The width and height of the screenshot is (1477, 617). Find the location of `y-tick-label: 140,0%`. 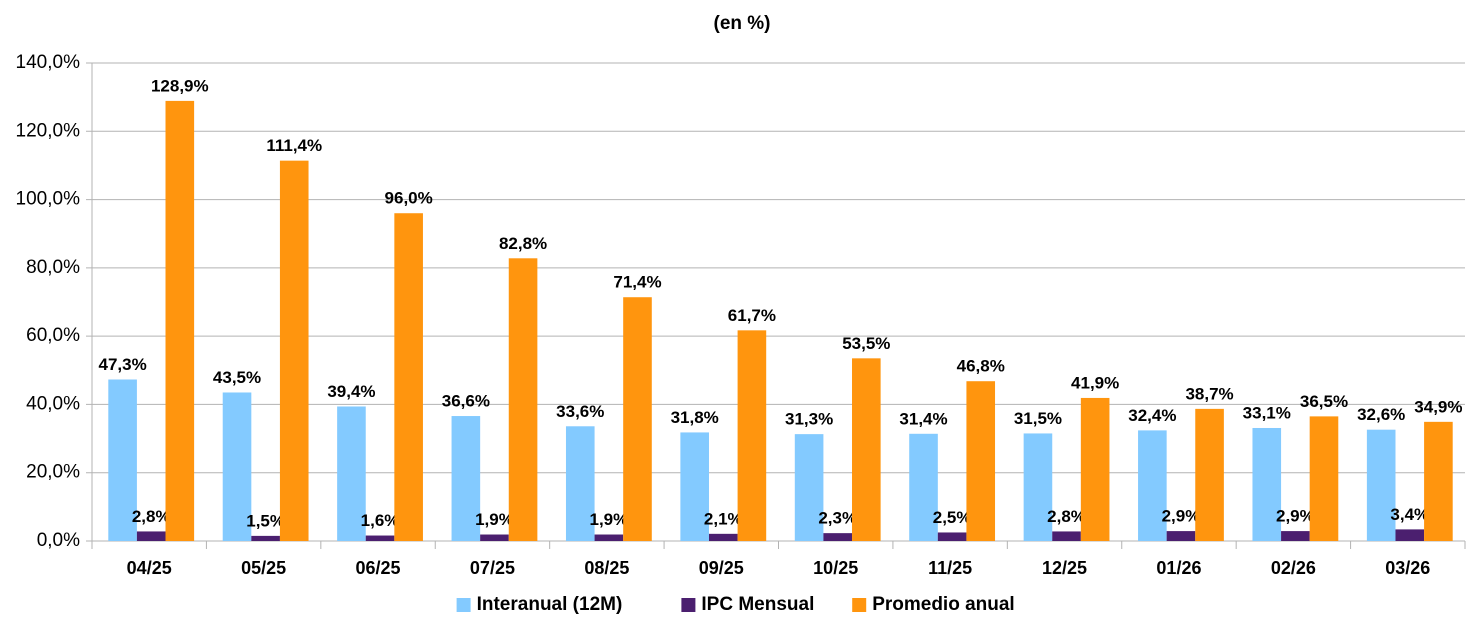

y-tick-label: 140,0% is located at coordinates (48, 62).